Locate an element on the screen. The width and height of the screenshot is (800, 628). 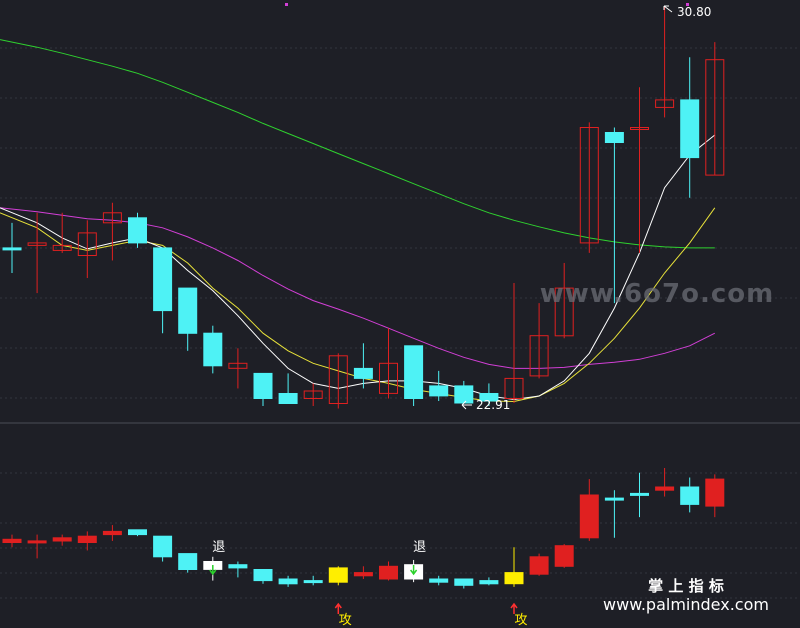
high-arrow-icon is located at coordinates (668, 9).